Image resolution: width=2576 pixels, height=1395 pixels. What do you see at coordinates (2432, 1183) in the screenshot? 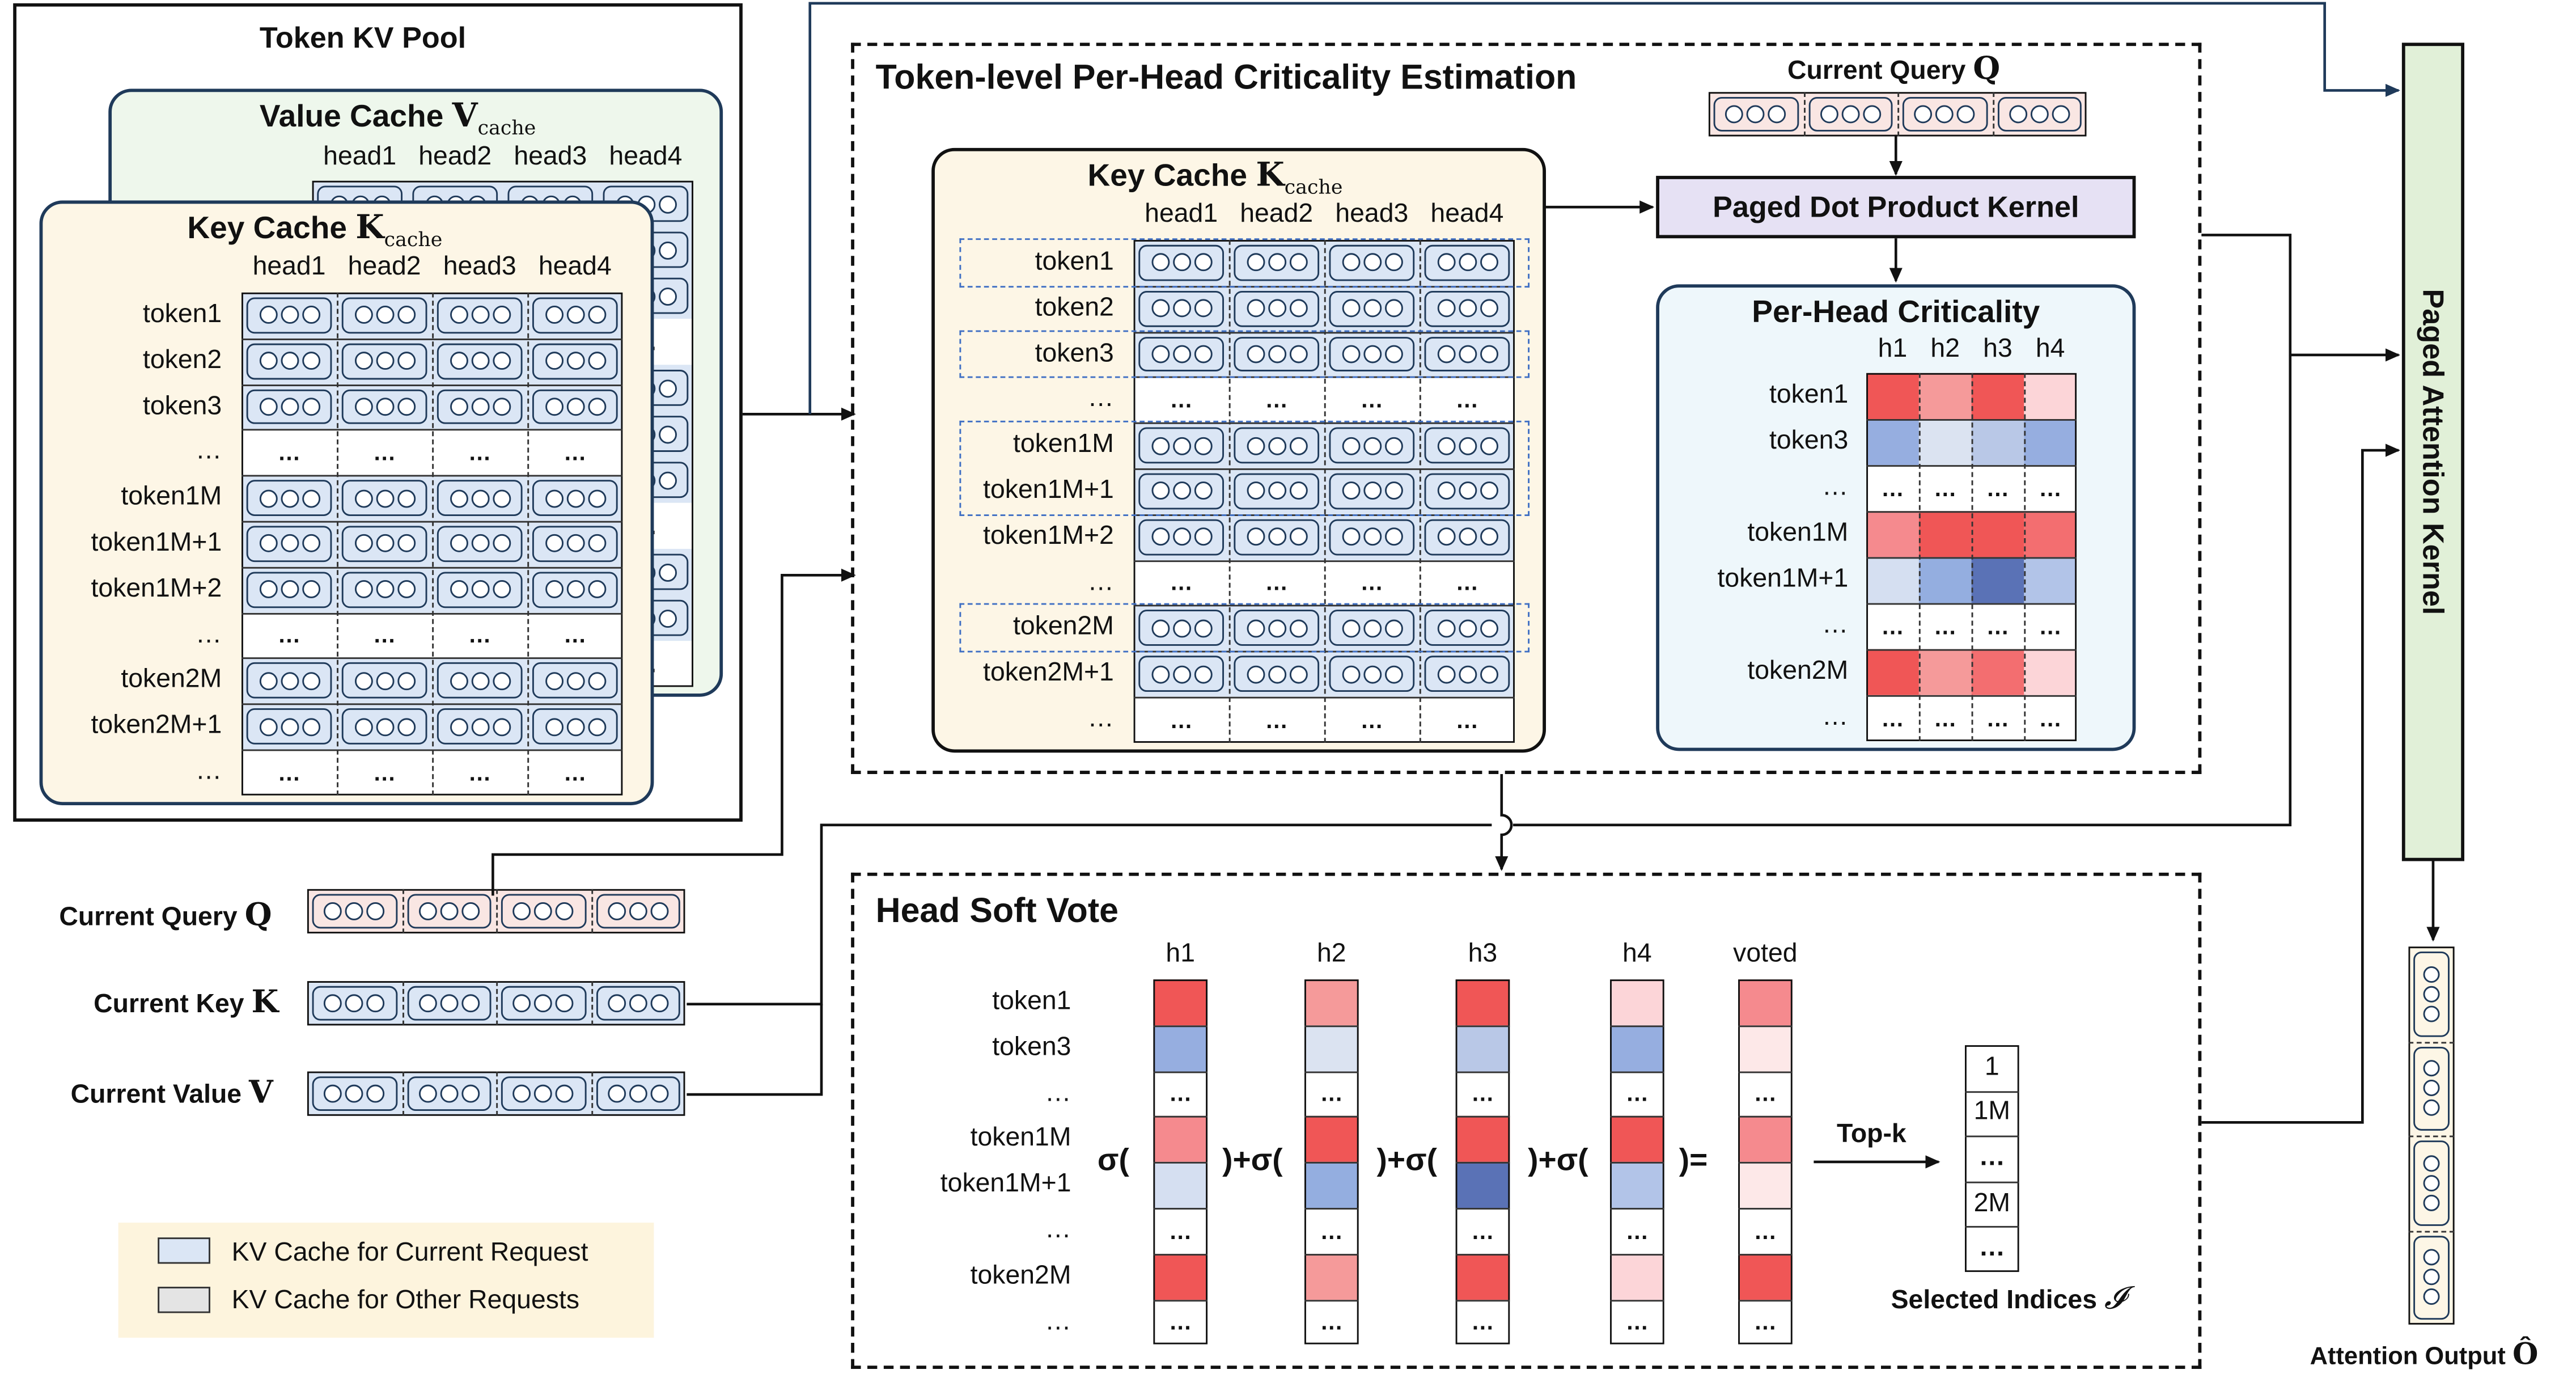
I see `output-cell` at bounding box center [2432, 1183].